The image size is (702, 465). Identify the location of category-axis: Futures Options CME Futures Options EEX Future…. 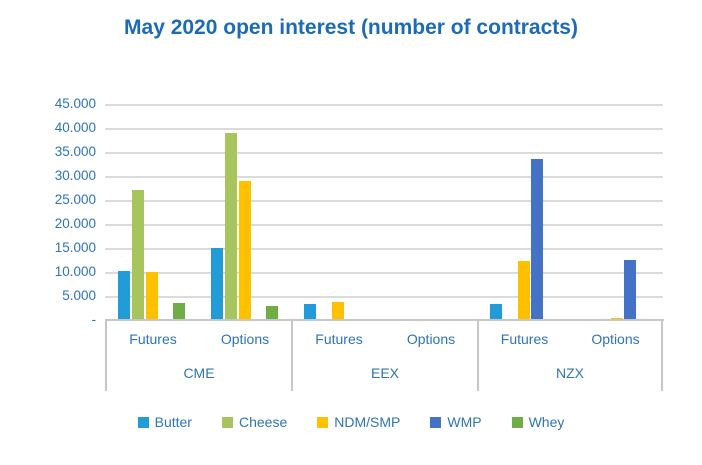
(384, 356).